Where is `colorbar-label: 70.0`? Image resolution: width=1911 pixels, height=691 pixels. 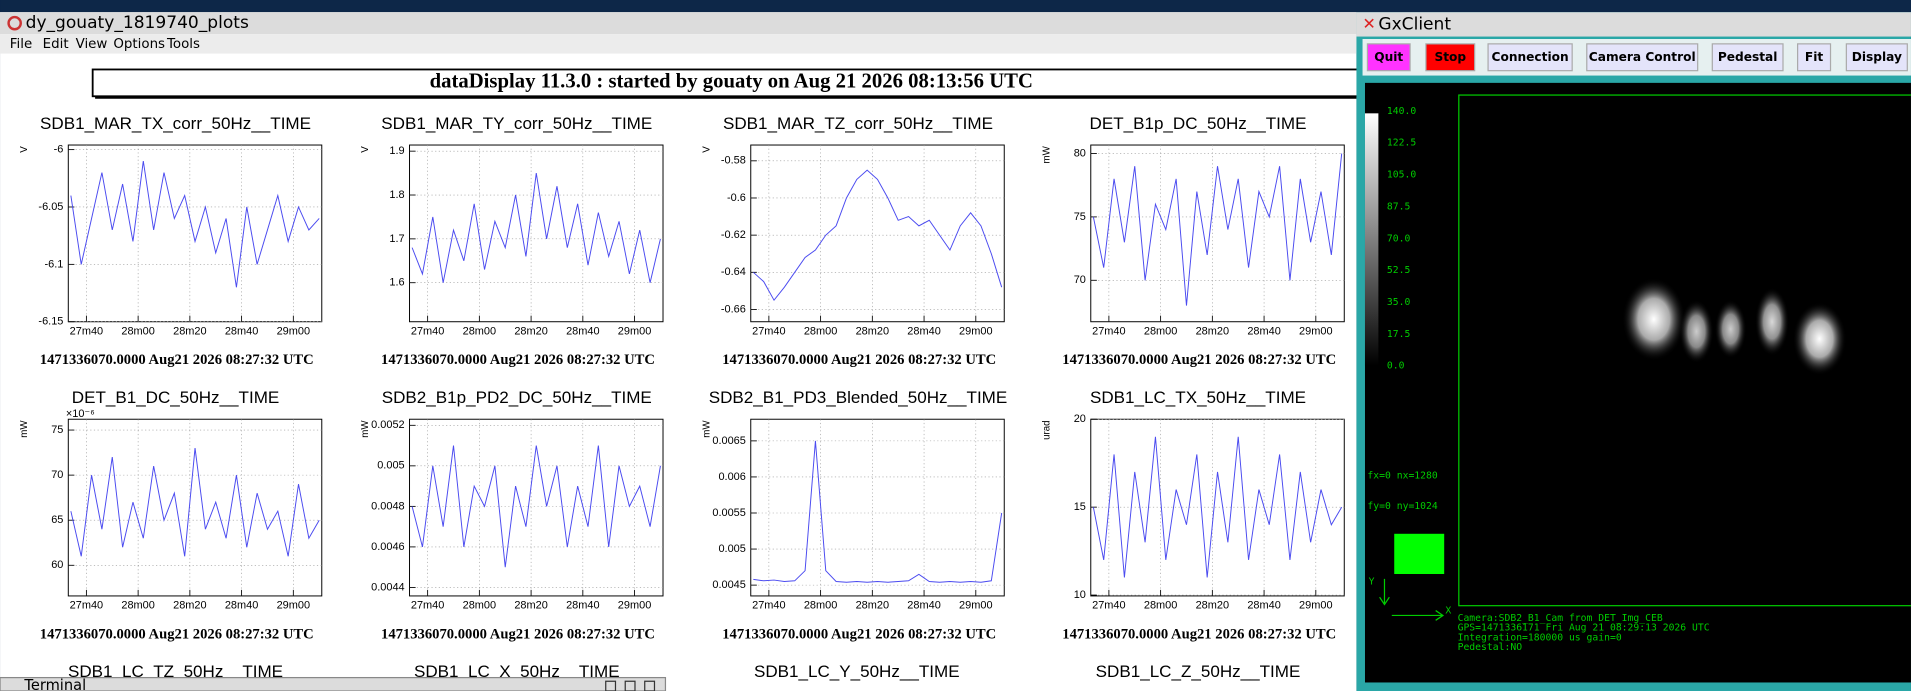 colorbar-label: 70.0 is located at coordinates (1399, 238).